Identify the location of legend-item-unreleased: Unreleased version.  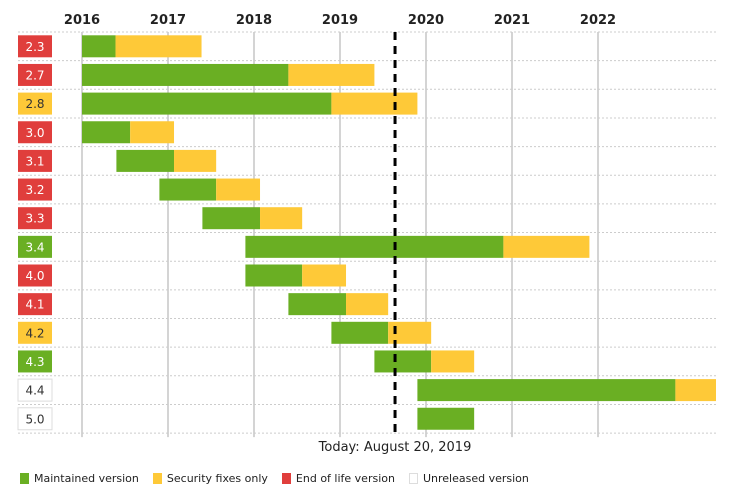
(468, 478).